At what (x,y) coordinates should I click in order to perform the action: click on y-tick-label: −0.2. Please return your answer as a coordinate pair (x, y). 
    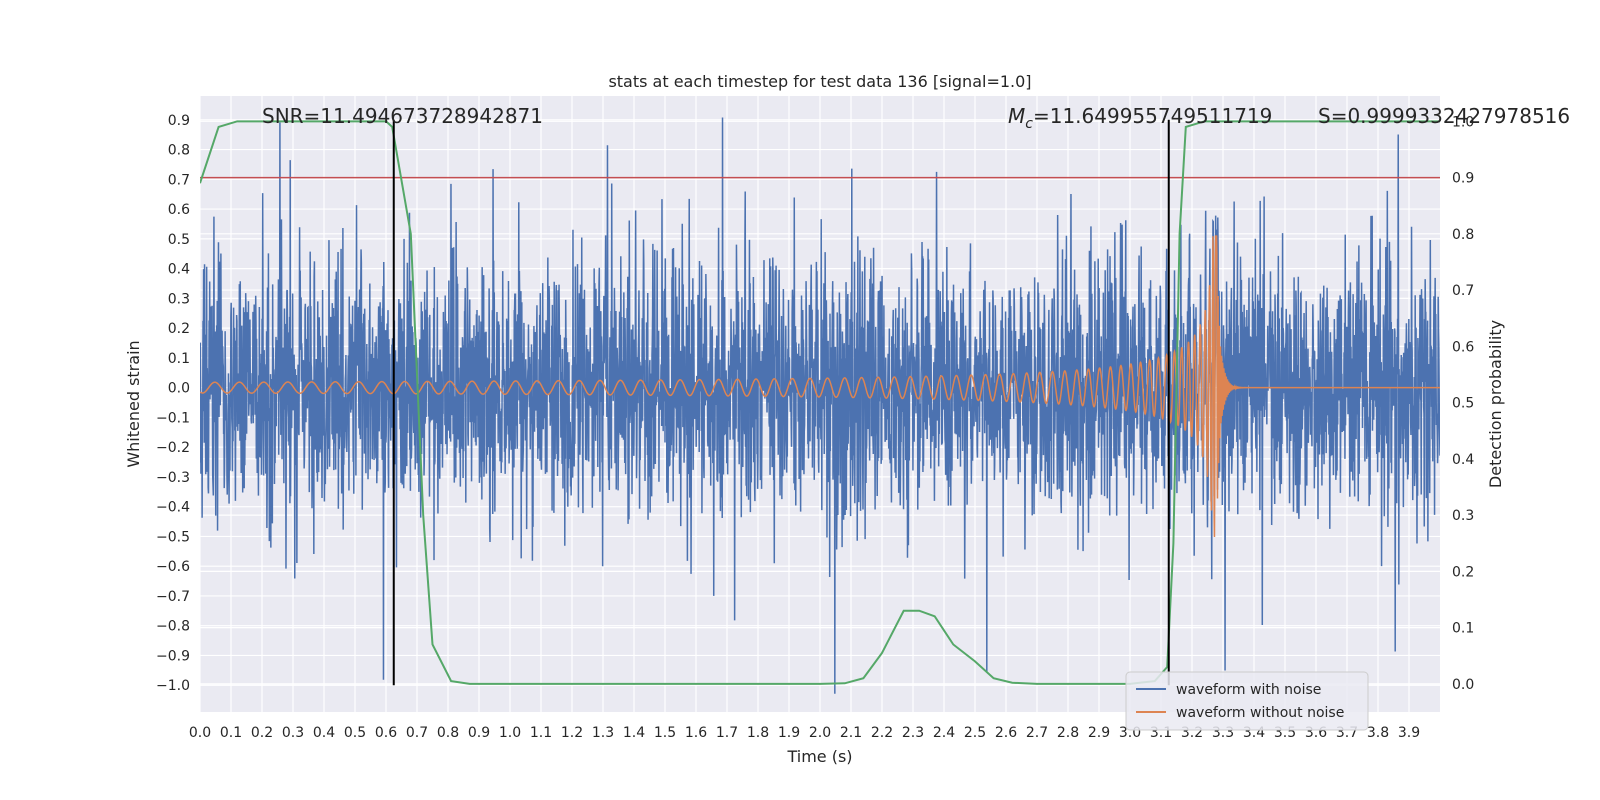
    Looking at the image, I should click on (173, 448).